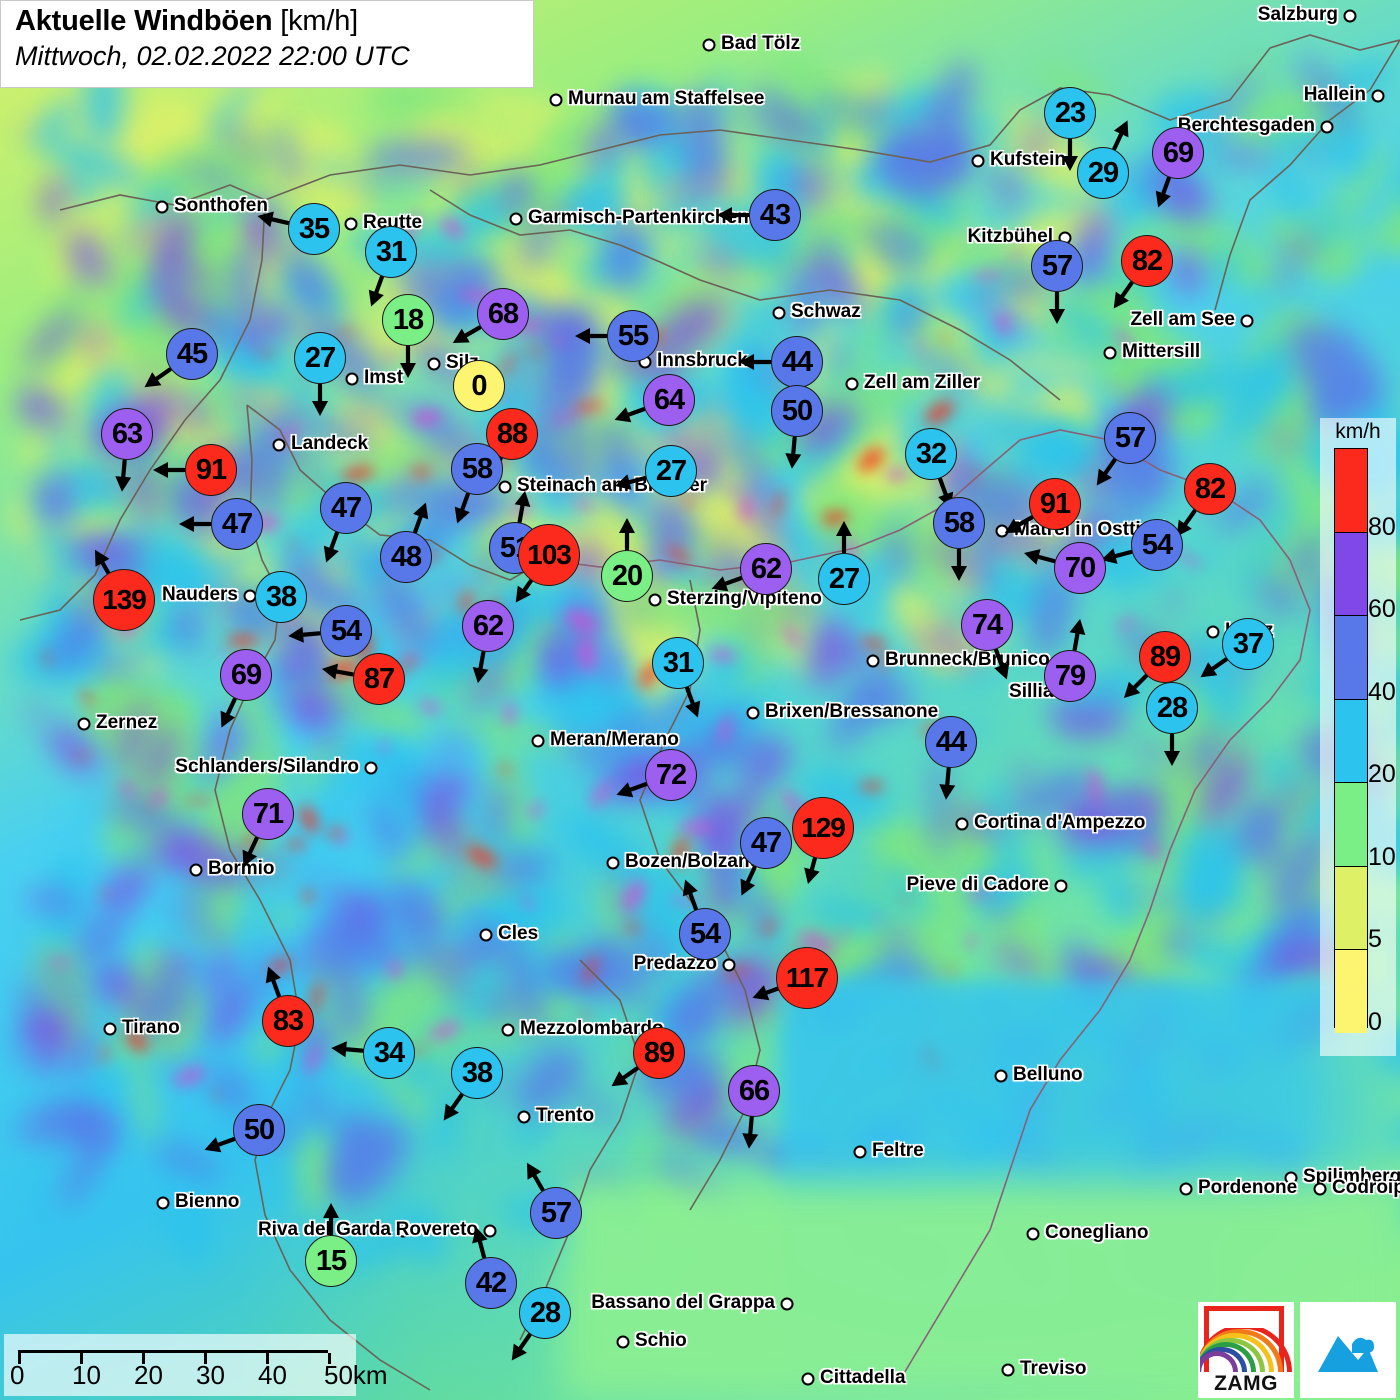 Image resolution: width=1400 pixels, height=1400 pixels. What do you see at coordinates (221, 205) in the screenshot?
I see `city-label: Sonthofen` at bounding box center [221, 205].